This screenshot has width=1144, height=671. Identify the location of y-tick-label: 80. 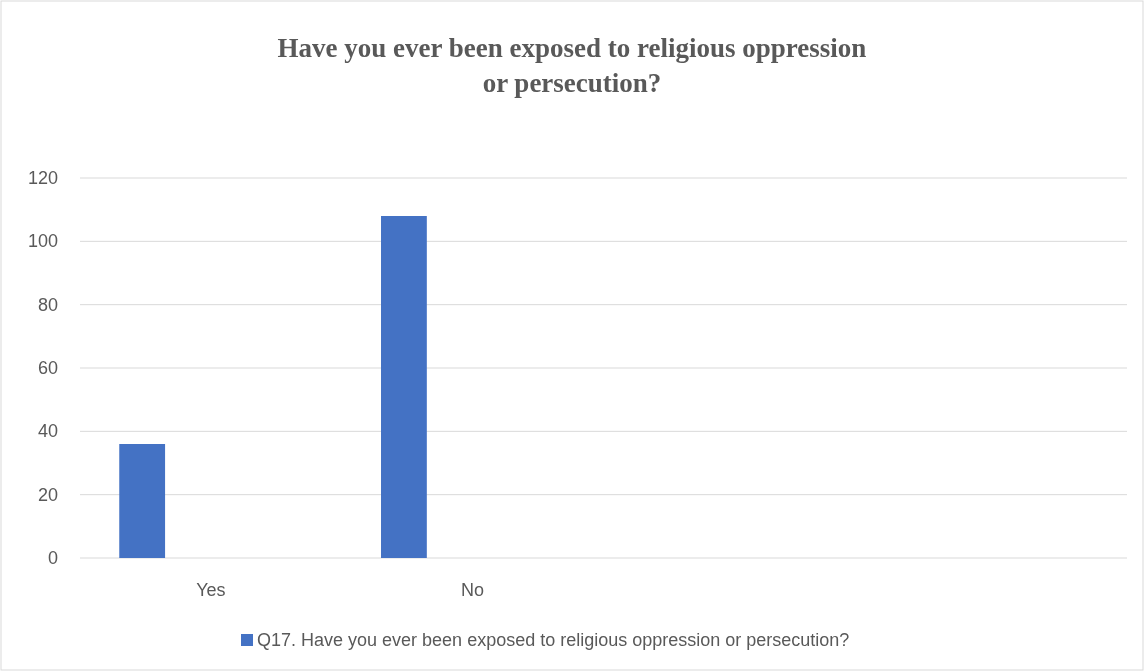
(47, 304).